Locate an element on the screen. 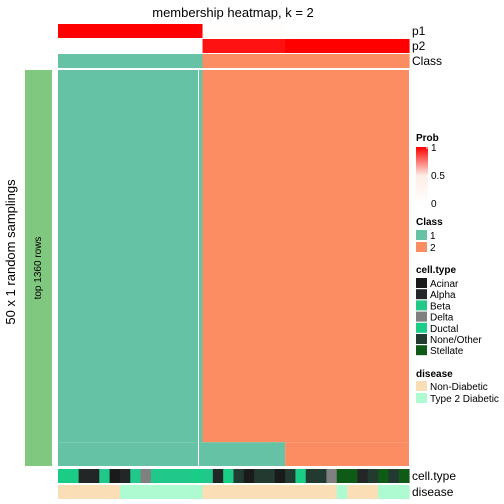  annotation-p2-label: p2 is located at coordinates (419, 46).